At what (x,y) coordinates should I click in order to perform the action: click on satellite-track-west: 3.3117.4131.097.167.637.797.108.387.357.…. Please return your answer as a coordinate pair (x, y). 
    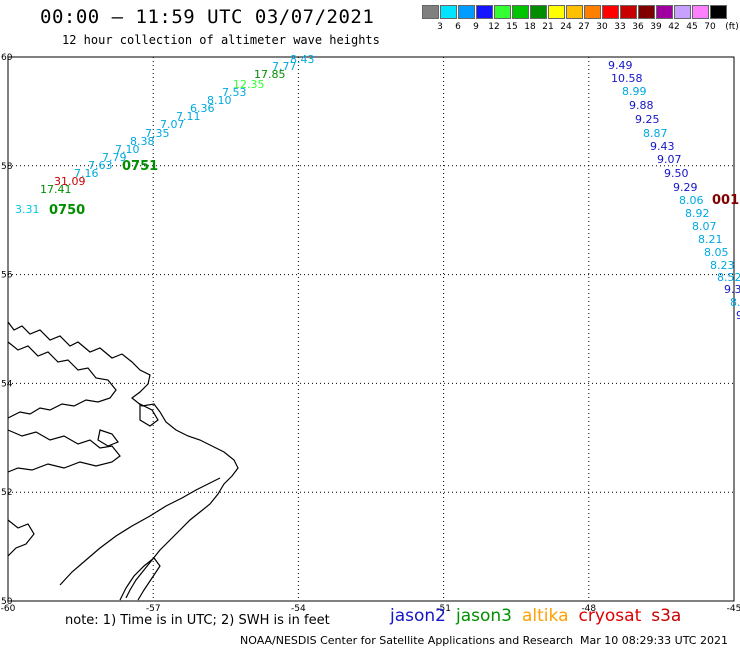
    Looking at the image, I should click on (165, 135).